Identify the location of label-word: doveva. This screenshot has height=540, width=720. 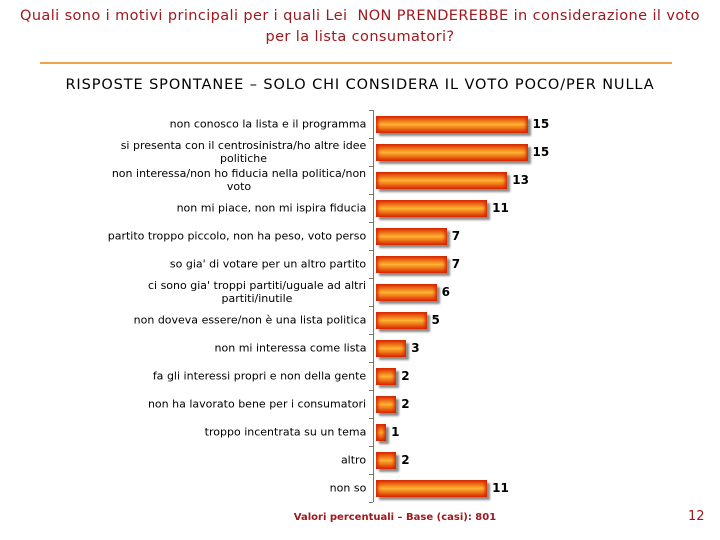
(178, 320).